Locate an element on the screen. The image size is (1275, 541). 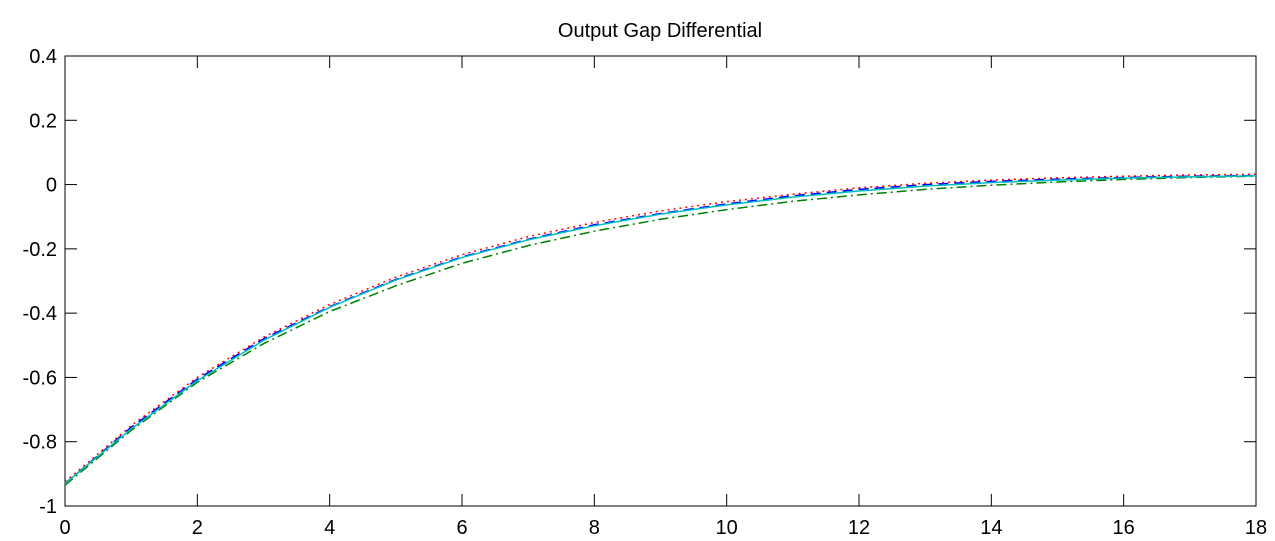
x-tick-label: 4 is located at coordinates (329, 528).